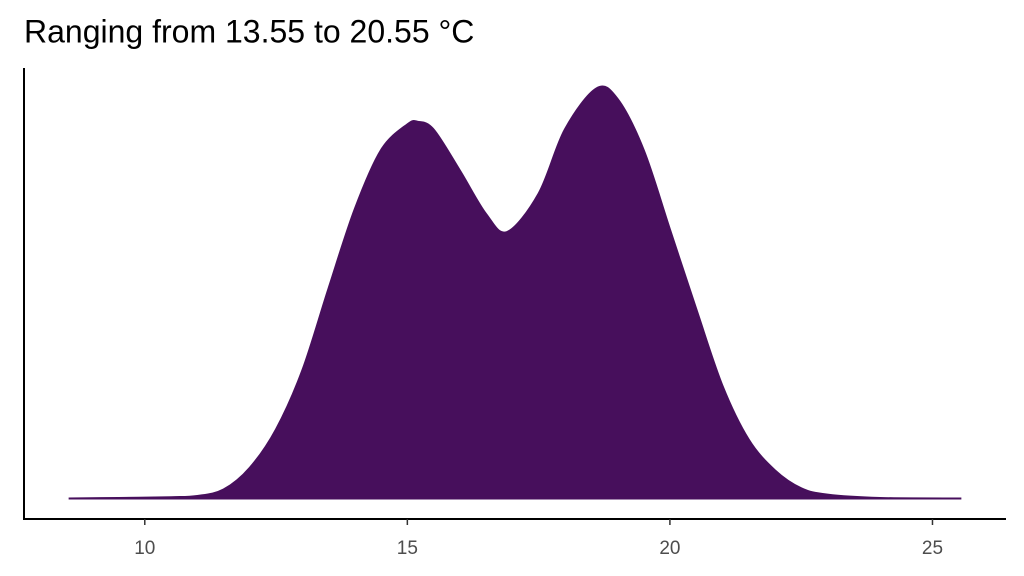 Image resolution: width=1024 pixels, height=576 pixels. Describe the element at coordinates (144, 548) in the screenshot. I see `x-tick-label: 10` at that location.